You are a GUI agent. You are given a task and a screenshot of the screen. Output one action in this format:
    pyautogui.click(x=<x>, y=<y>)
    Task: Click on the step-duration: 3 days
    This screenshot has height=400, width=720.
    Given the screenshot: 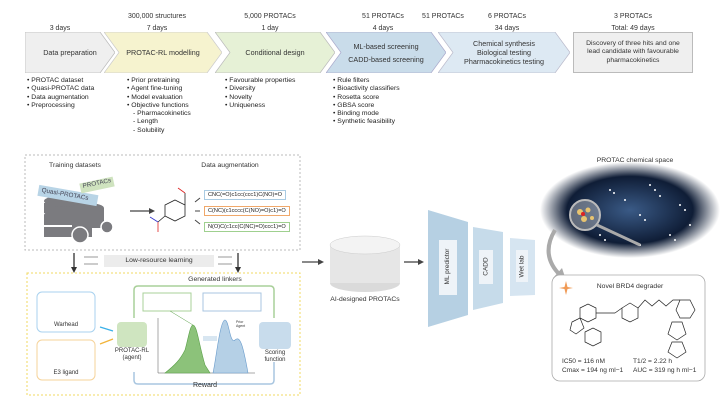 What is the action you would take?
    pyautogui.click(x=60, y=28)
    